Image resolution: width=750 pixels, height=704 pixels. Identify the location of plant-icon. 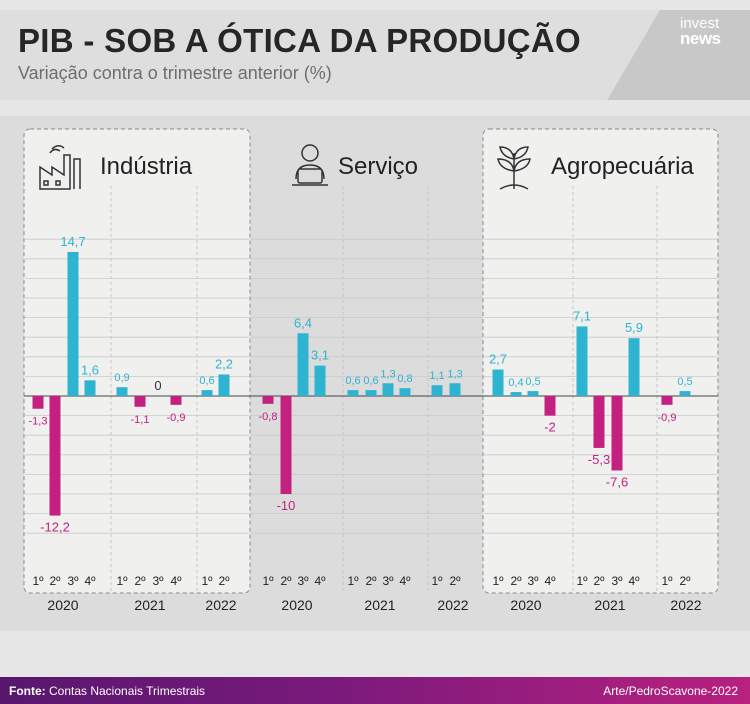
(514, 168).